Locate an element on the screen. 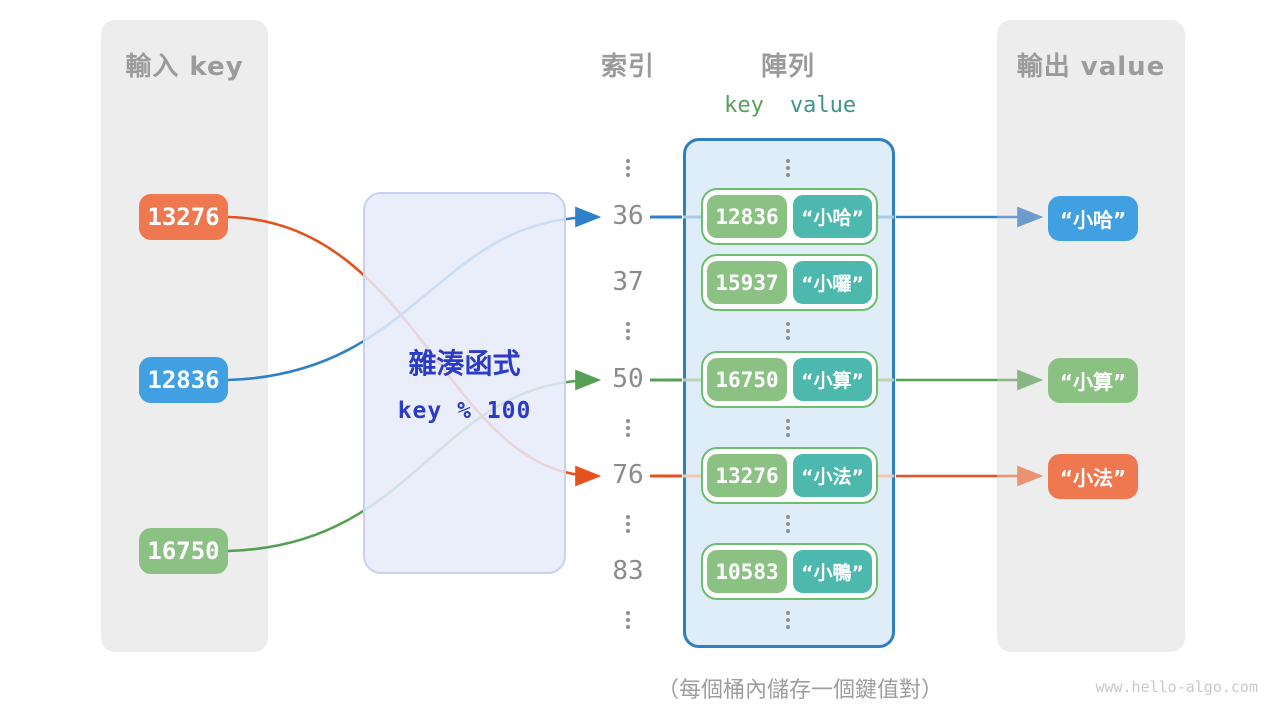 The image size is (1280, 720). index-column-title: 索引 is located at coordinates (627, 67).